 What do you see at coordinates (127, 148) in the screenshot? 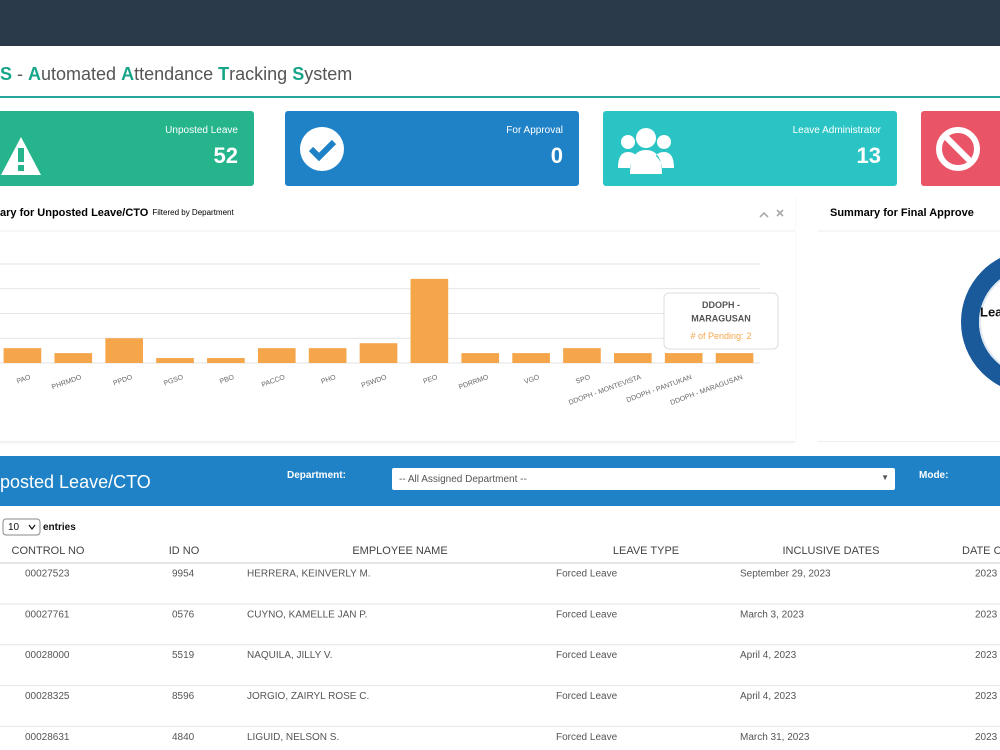
I see `stat-card: Unposted Leave 52` at bounding box center [127, 148].